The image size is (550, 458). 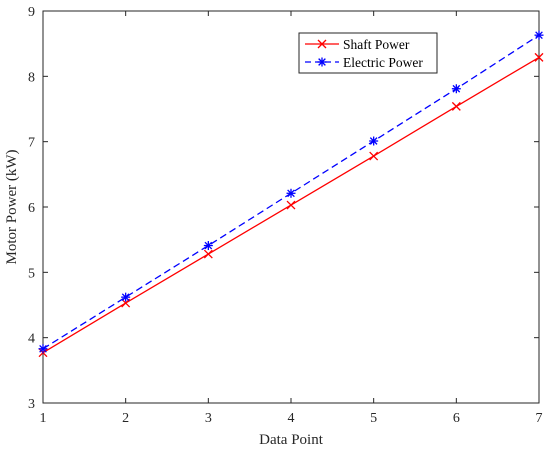 I want to click on x-axis-title: Data Point, so click(x=291, y=440).